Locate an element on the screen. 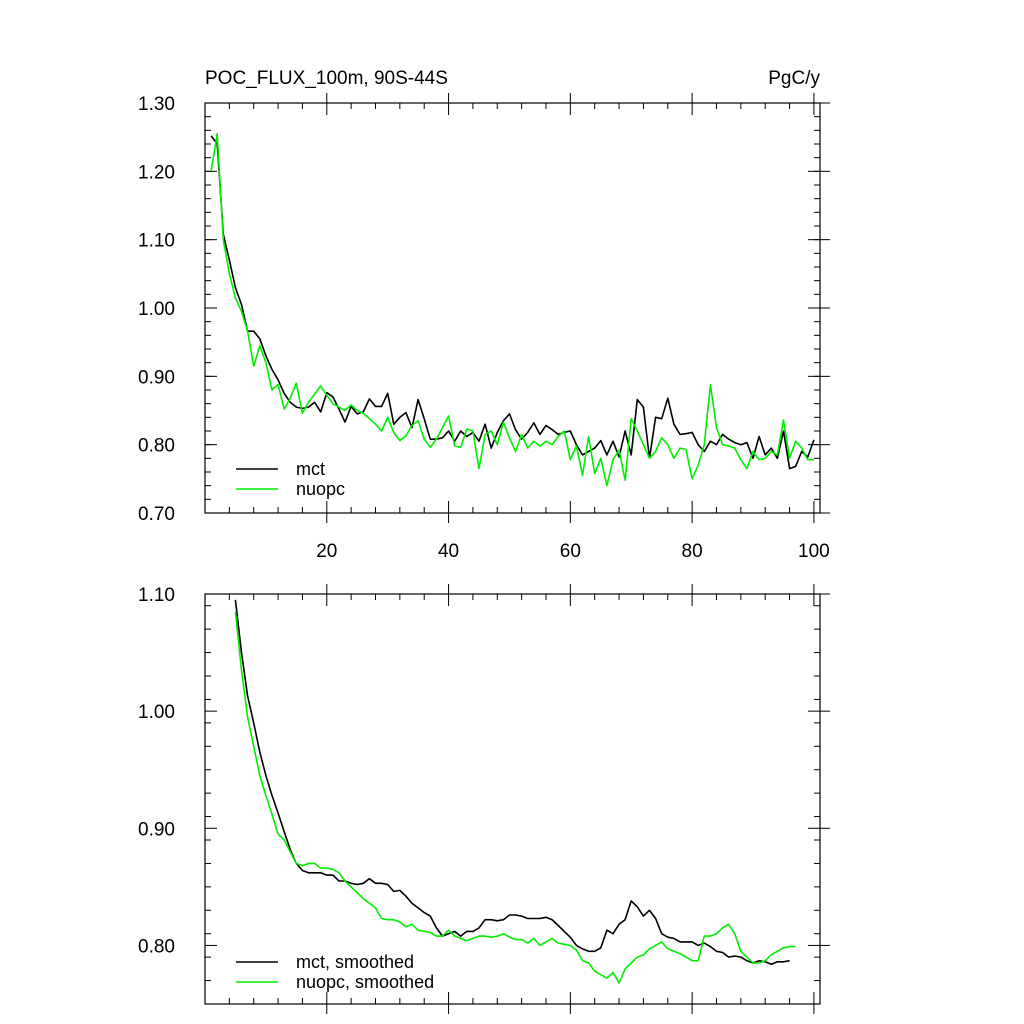 Image resolution: width=1024 pixels, height=1024 pixels. top-x-tick-label: 20 is located at coordinates (326, 551).